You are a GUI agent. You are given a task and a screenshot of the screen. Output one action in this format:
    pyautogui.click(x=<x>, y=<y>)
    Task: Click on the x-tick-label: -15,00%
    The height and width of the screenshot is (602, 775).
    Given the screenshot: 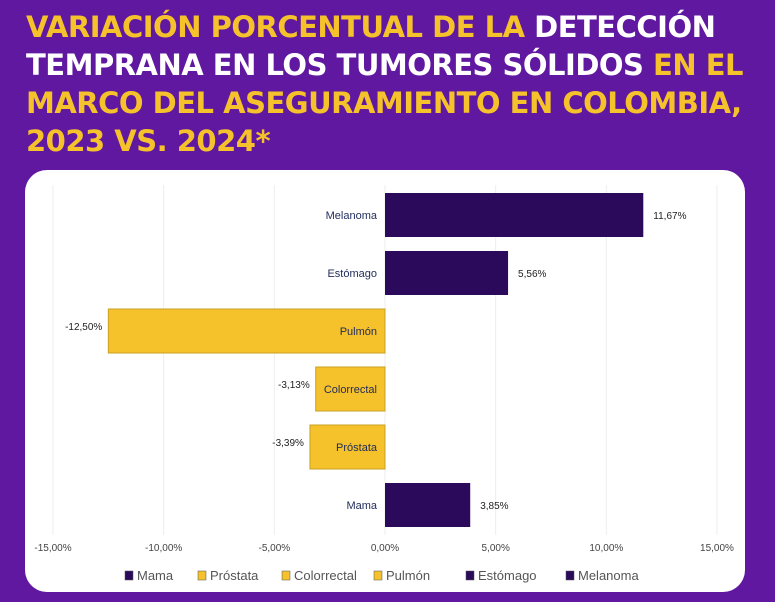 What is the action you would take?
    pyautogui.click(x=52, y=548)
    